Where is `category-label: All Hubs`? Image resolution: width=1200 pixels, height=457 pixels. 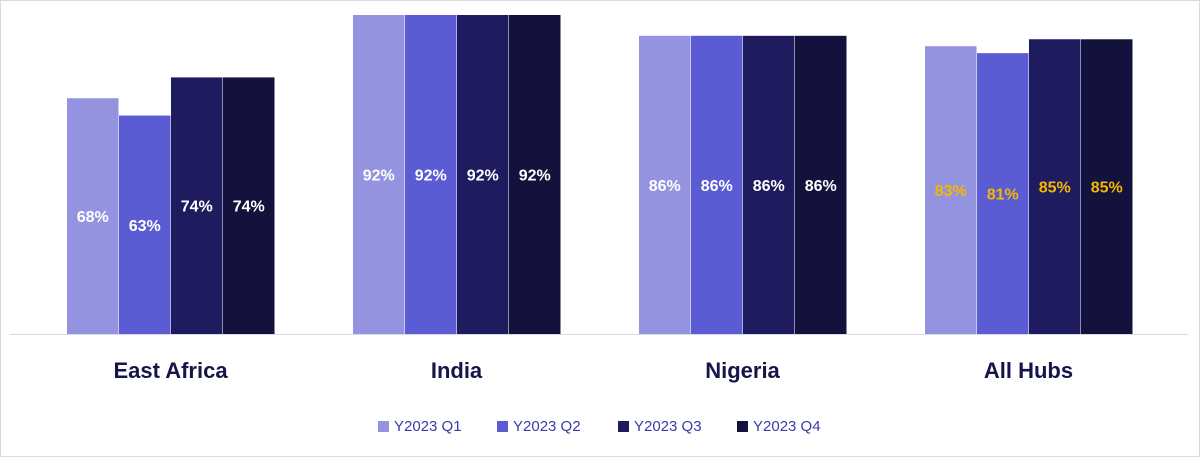
category-label: All Hubs is located at coordinates (1028, 370).